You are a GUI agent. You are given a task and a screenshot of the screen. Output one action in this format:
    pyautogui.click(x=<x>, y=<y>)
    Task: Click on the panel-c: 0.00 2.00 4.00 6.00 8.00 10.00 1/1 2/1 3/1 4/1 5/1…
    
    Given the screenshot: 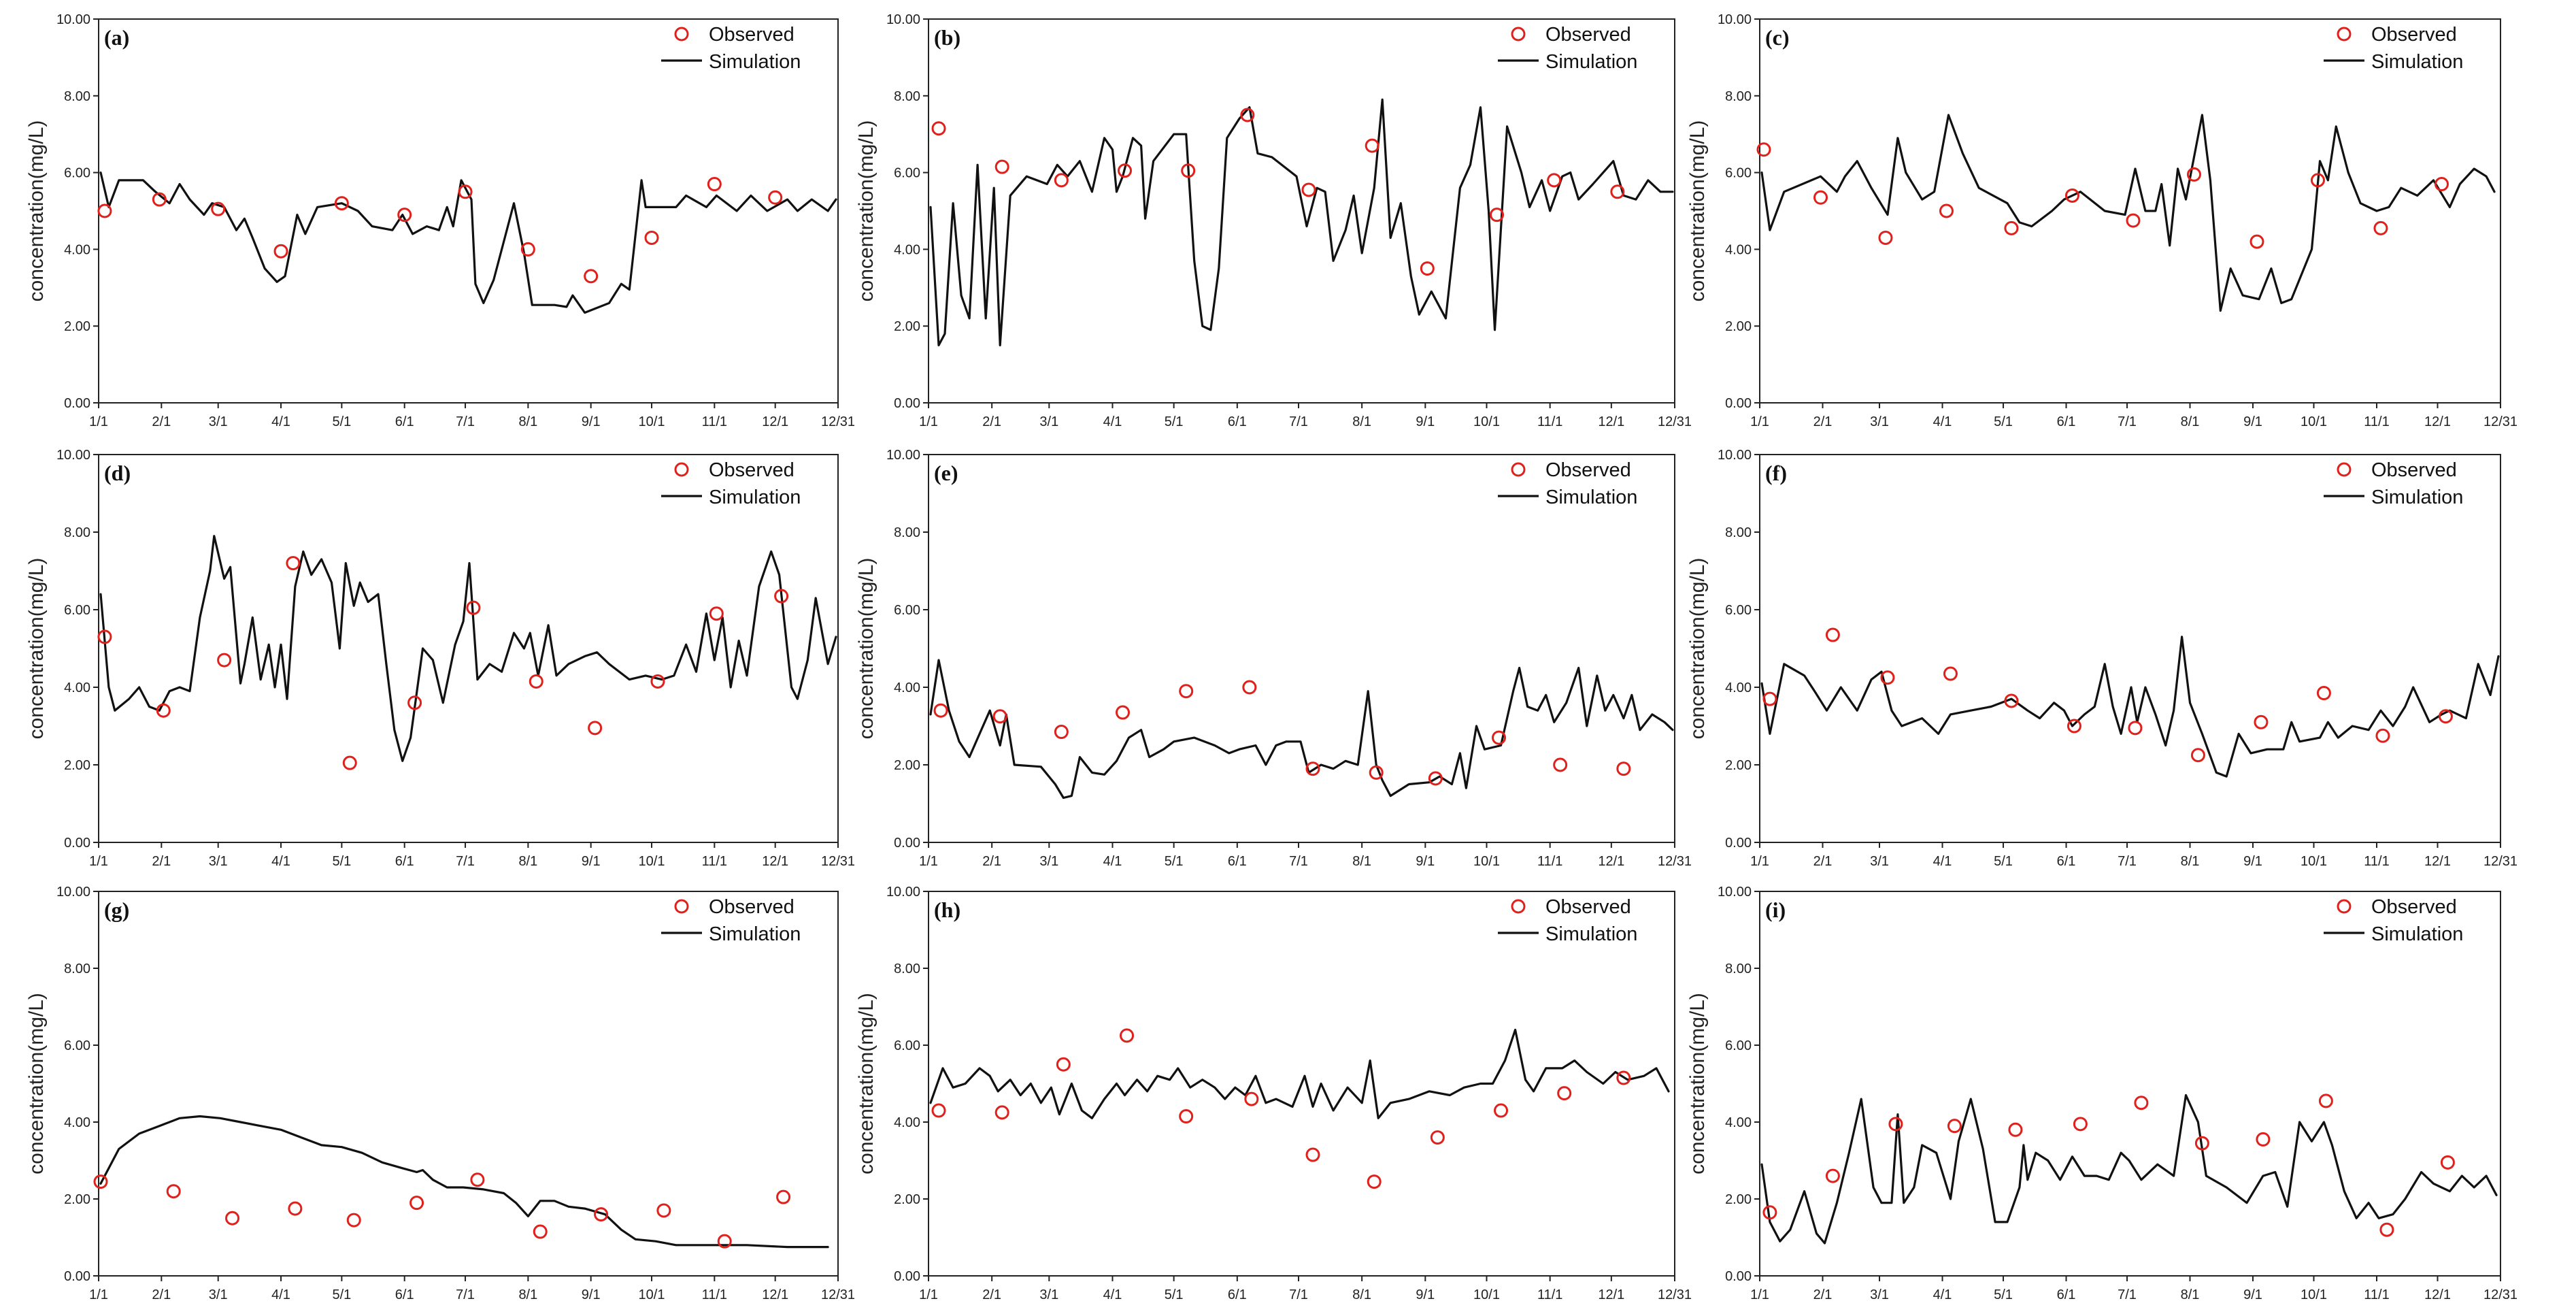 What is the action you would take?
    pyautogui.click(x=2102, y=221)
    